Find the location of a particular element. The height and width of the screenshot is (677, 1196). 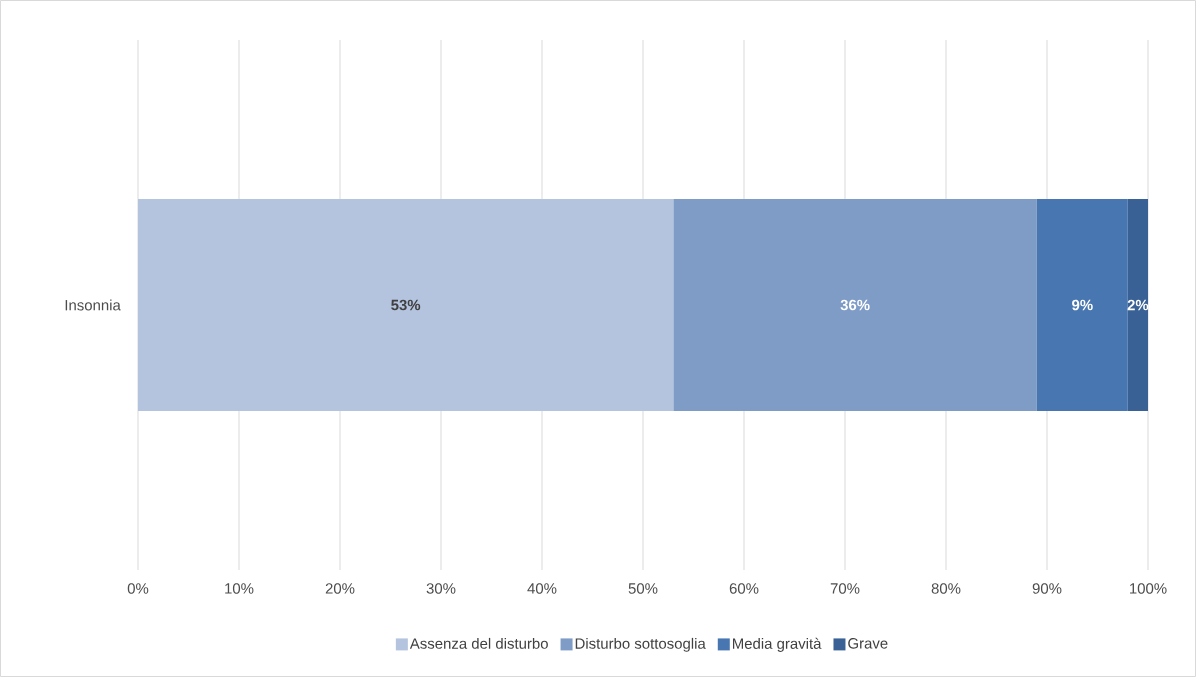

data-label: 36% is located at coordinates (855, 305).